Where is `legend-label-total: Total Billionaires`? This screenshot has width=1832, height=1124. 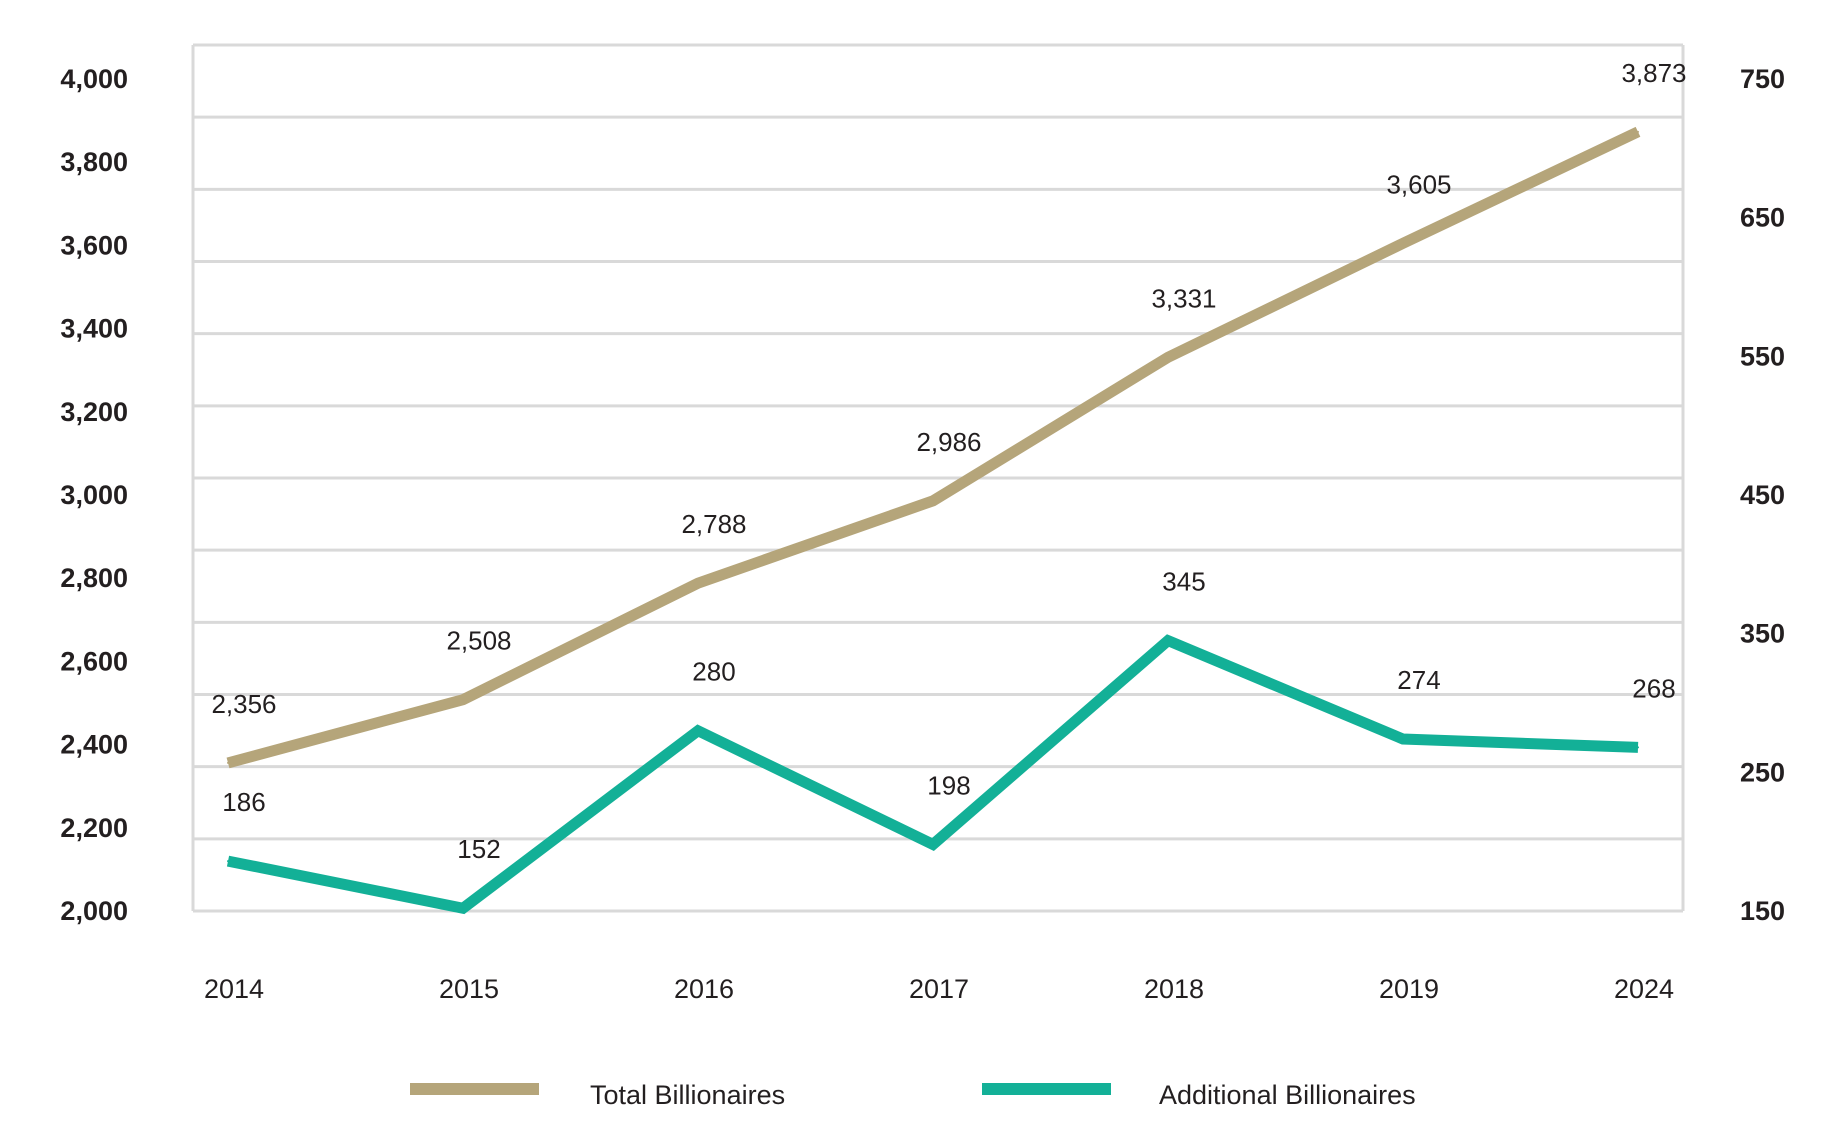 legend-label-total: Total Billionaires is located at coordinates (687, 1095).